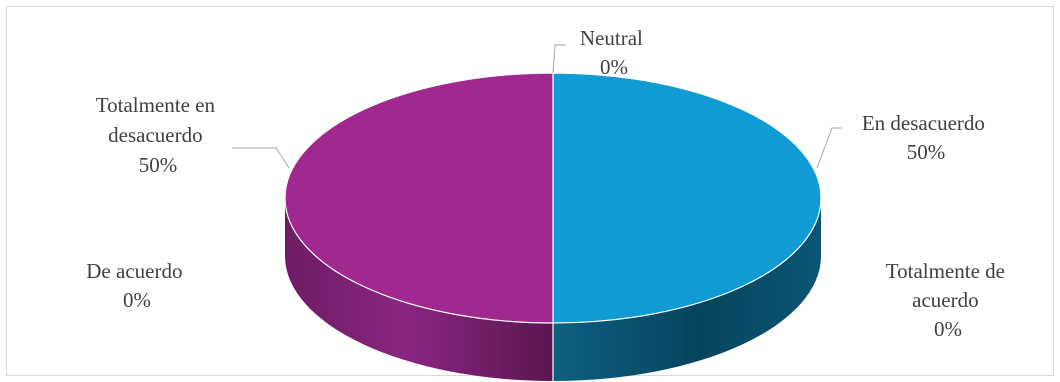 The width and height of the screenshot is (1060, 382). I want to click on label-en-desacuerdo: En desacuerdo 50%, so click(926, 137).